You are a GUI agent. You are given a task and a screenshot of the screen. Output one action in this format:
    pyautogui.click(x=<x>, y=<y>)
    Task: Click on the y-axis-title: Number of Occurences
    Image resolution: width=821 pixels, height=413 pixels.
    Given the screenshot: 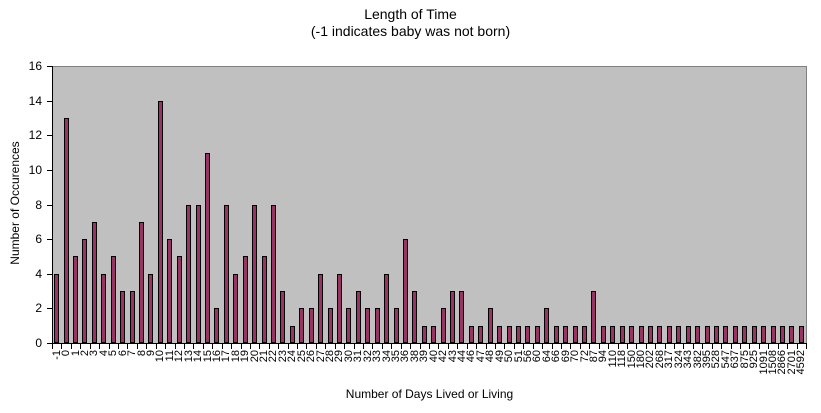 What is the action you would take?
    pyautogui.click(x=15, y=203)
    